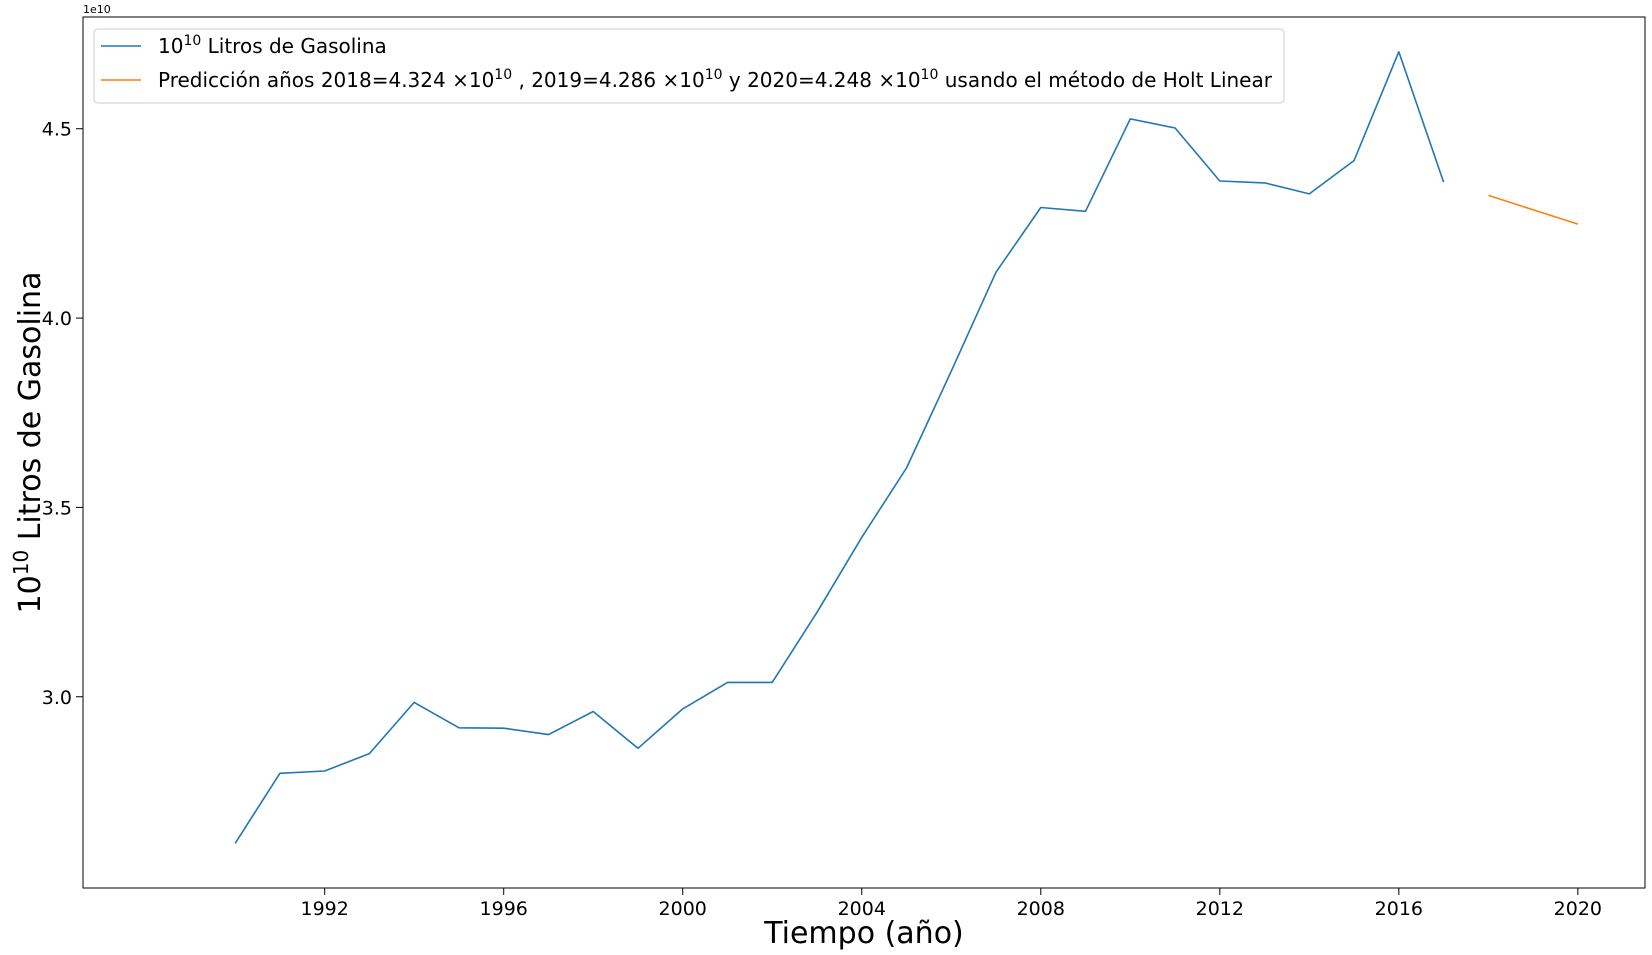  Describe the element at coordinates (822, 80) in the screenshot. I see `legend-text-segment: y 2020=4.248 ×10` at that location.